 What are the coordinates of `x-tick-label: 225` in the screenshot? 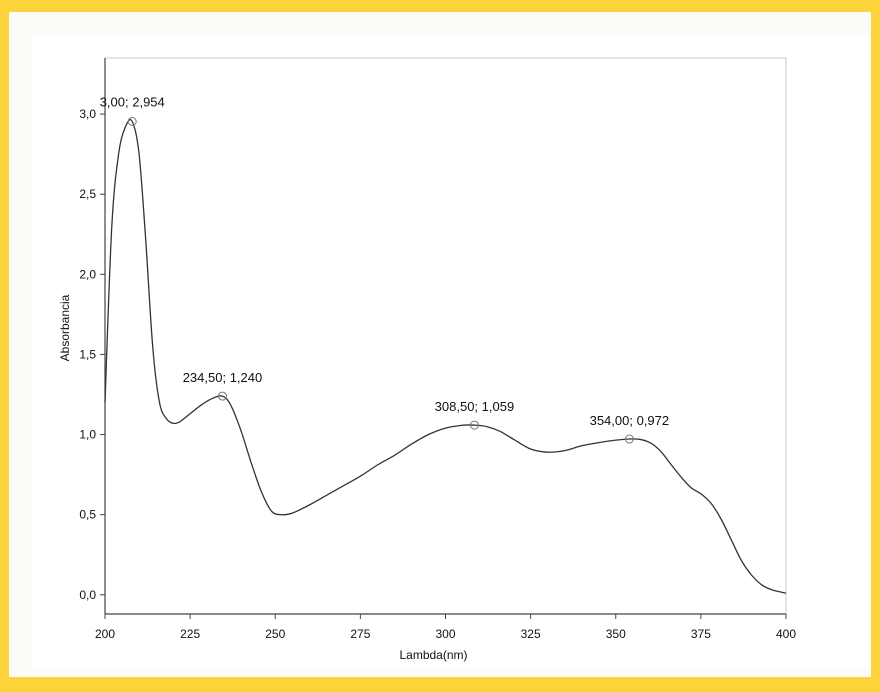 It's located at (190, 634).